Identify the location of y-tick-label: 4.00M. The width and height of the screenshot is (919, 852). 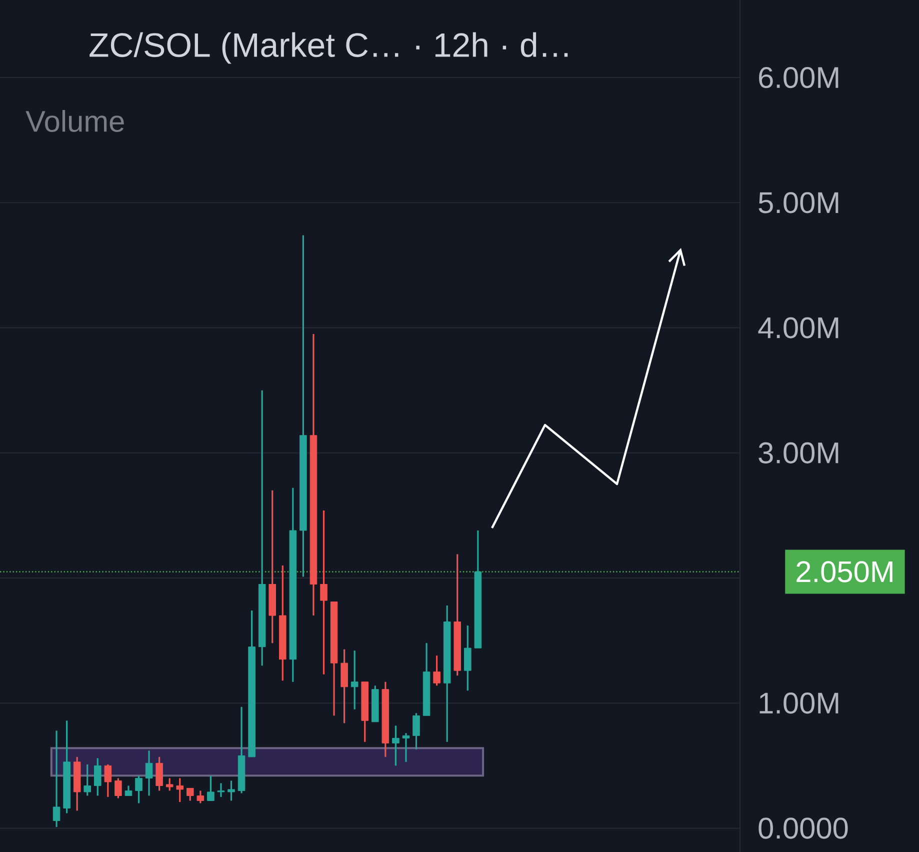
(798, 327).